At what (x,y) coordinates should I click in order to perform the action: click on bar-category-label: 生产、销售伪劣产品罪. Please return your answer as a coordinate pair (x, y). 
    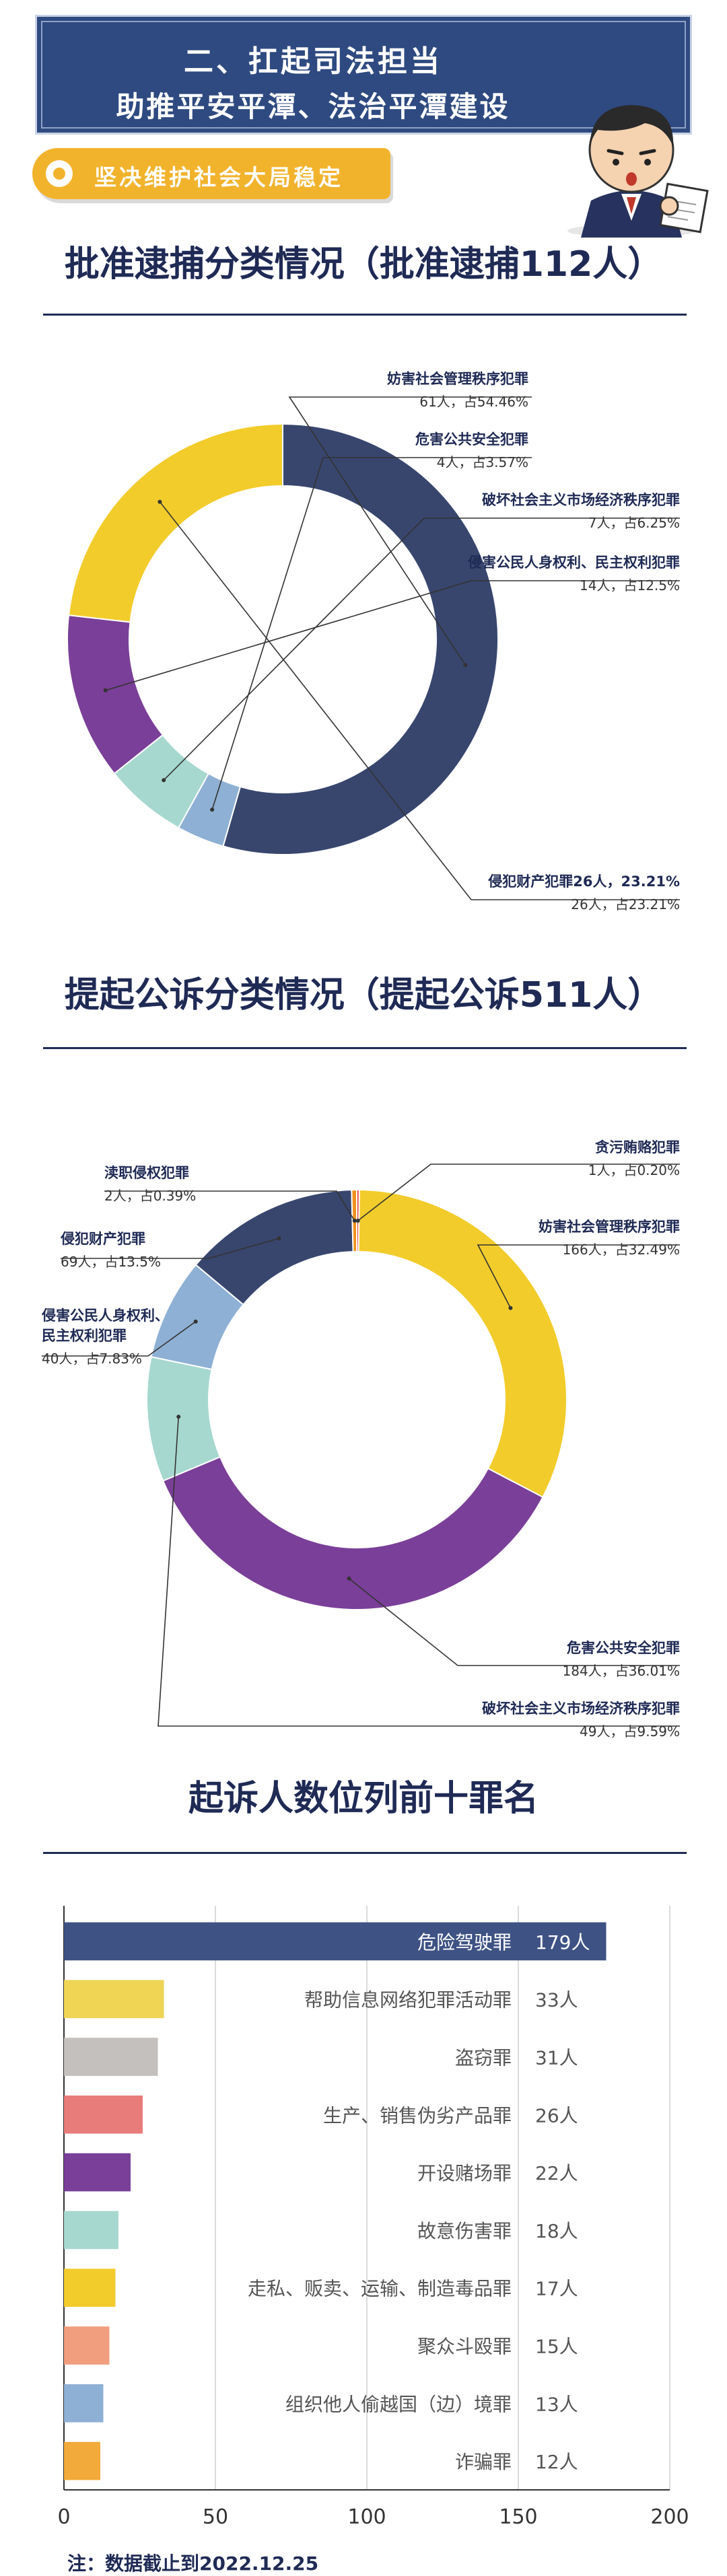
    Looking at the image, I should click on (417, 2115).